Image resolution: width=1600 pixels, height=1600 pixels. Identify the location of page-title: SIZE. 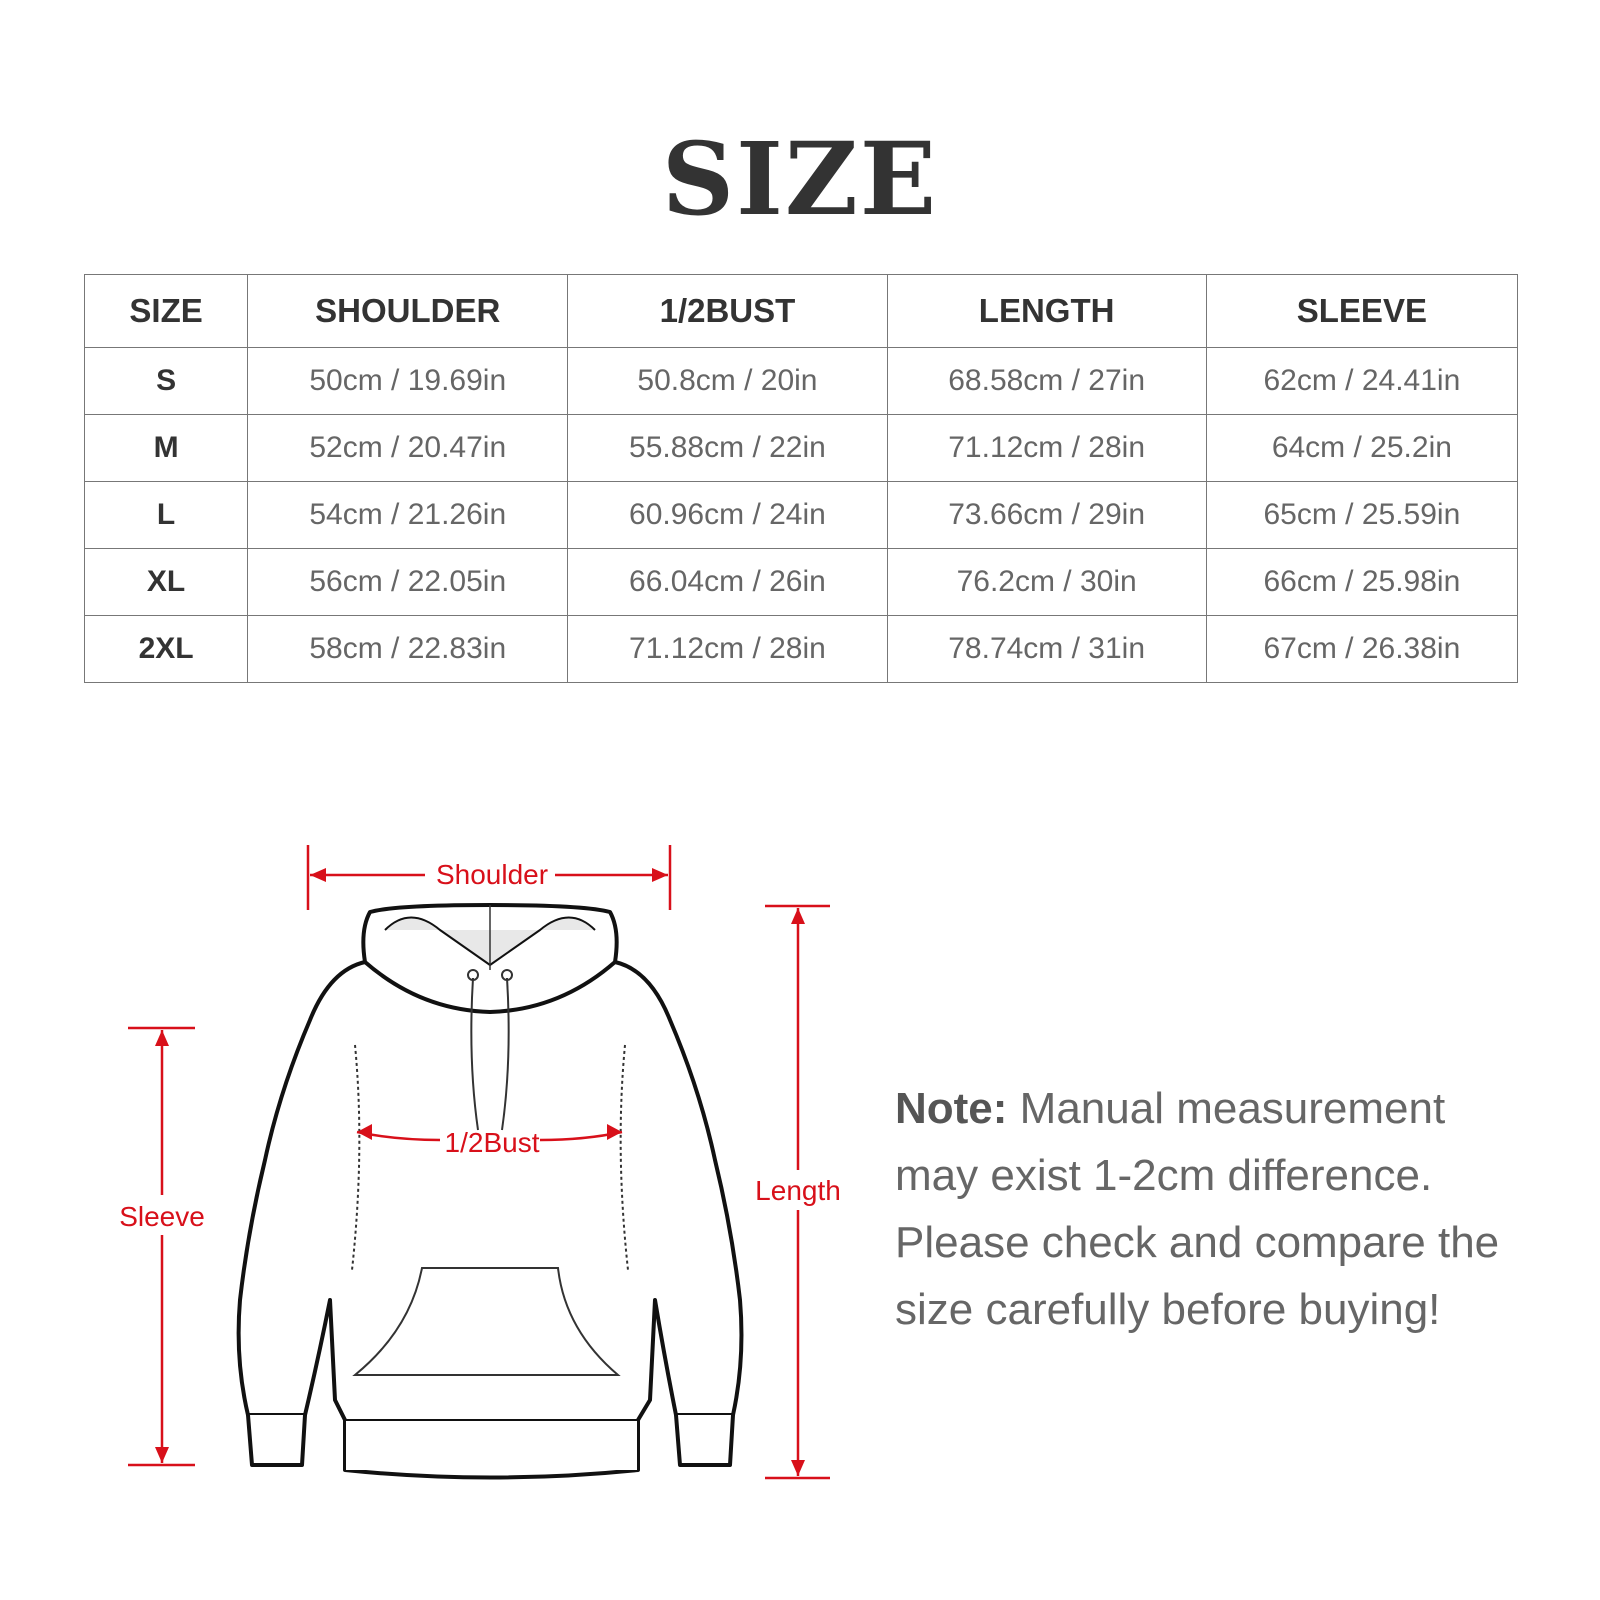
(800, 179).